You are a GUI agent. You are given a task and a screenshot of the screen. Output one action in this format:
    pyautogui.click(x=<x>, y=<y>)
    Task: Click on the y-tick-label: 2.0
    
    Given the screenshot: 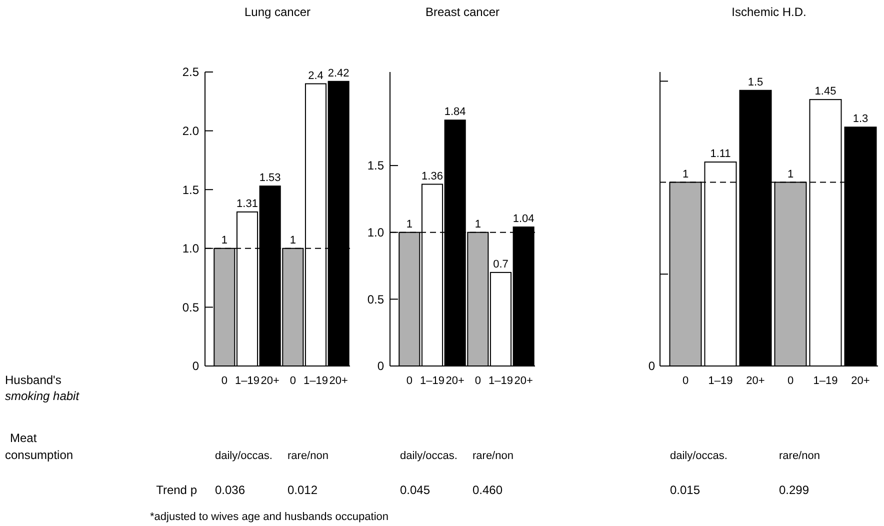 What is the action you would take?
    pyautogui.click(x=191, y=131)
    